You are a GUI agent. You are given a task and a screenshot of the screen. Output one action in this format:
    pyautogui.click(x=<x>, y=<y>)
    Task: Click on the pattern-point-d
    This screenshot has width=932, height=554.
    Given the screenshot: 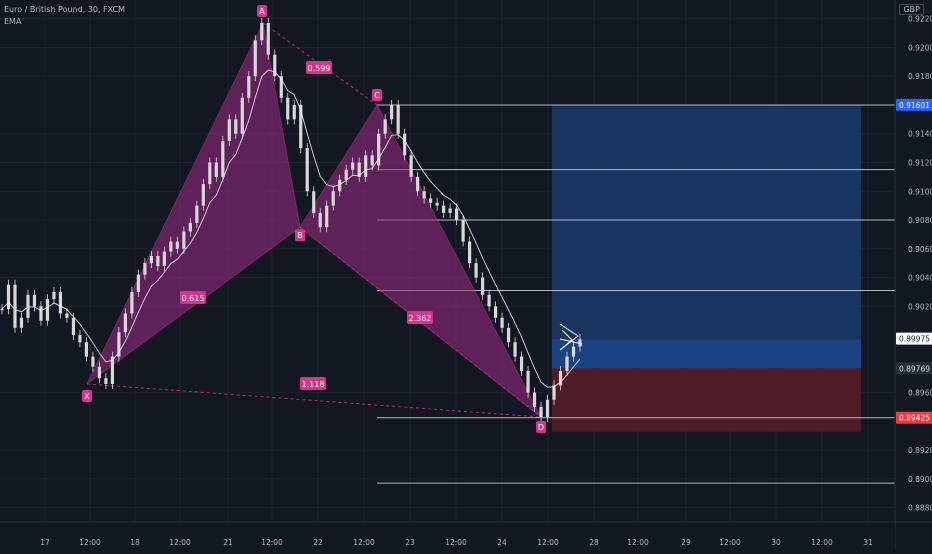 What is the action you would take?
    pyautogui.click(x=541, y=427)
    